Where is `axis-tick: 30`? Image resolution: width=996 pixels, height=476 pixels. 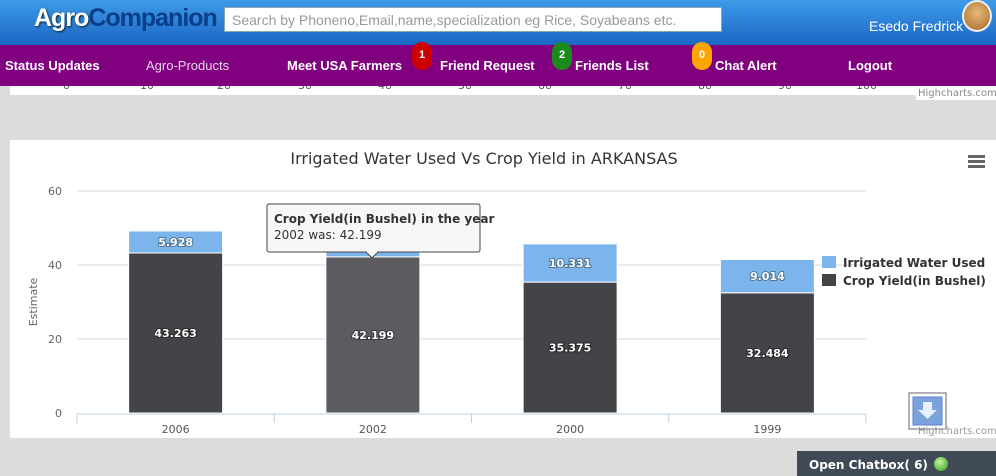
axis-tick: 30 is located at coordinates (305, 89).